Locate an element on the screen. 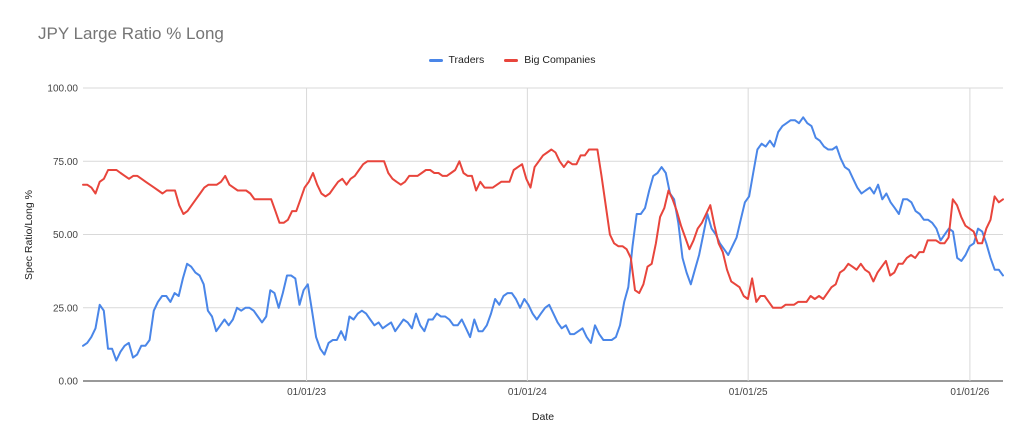 The image size is (1024, 446). legend-swatch-traders is located at coordinates (435, 60).